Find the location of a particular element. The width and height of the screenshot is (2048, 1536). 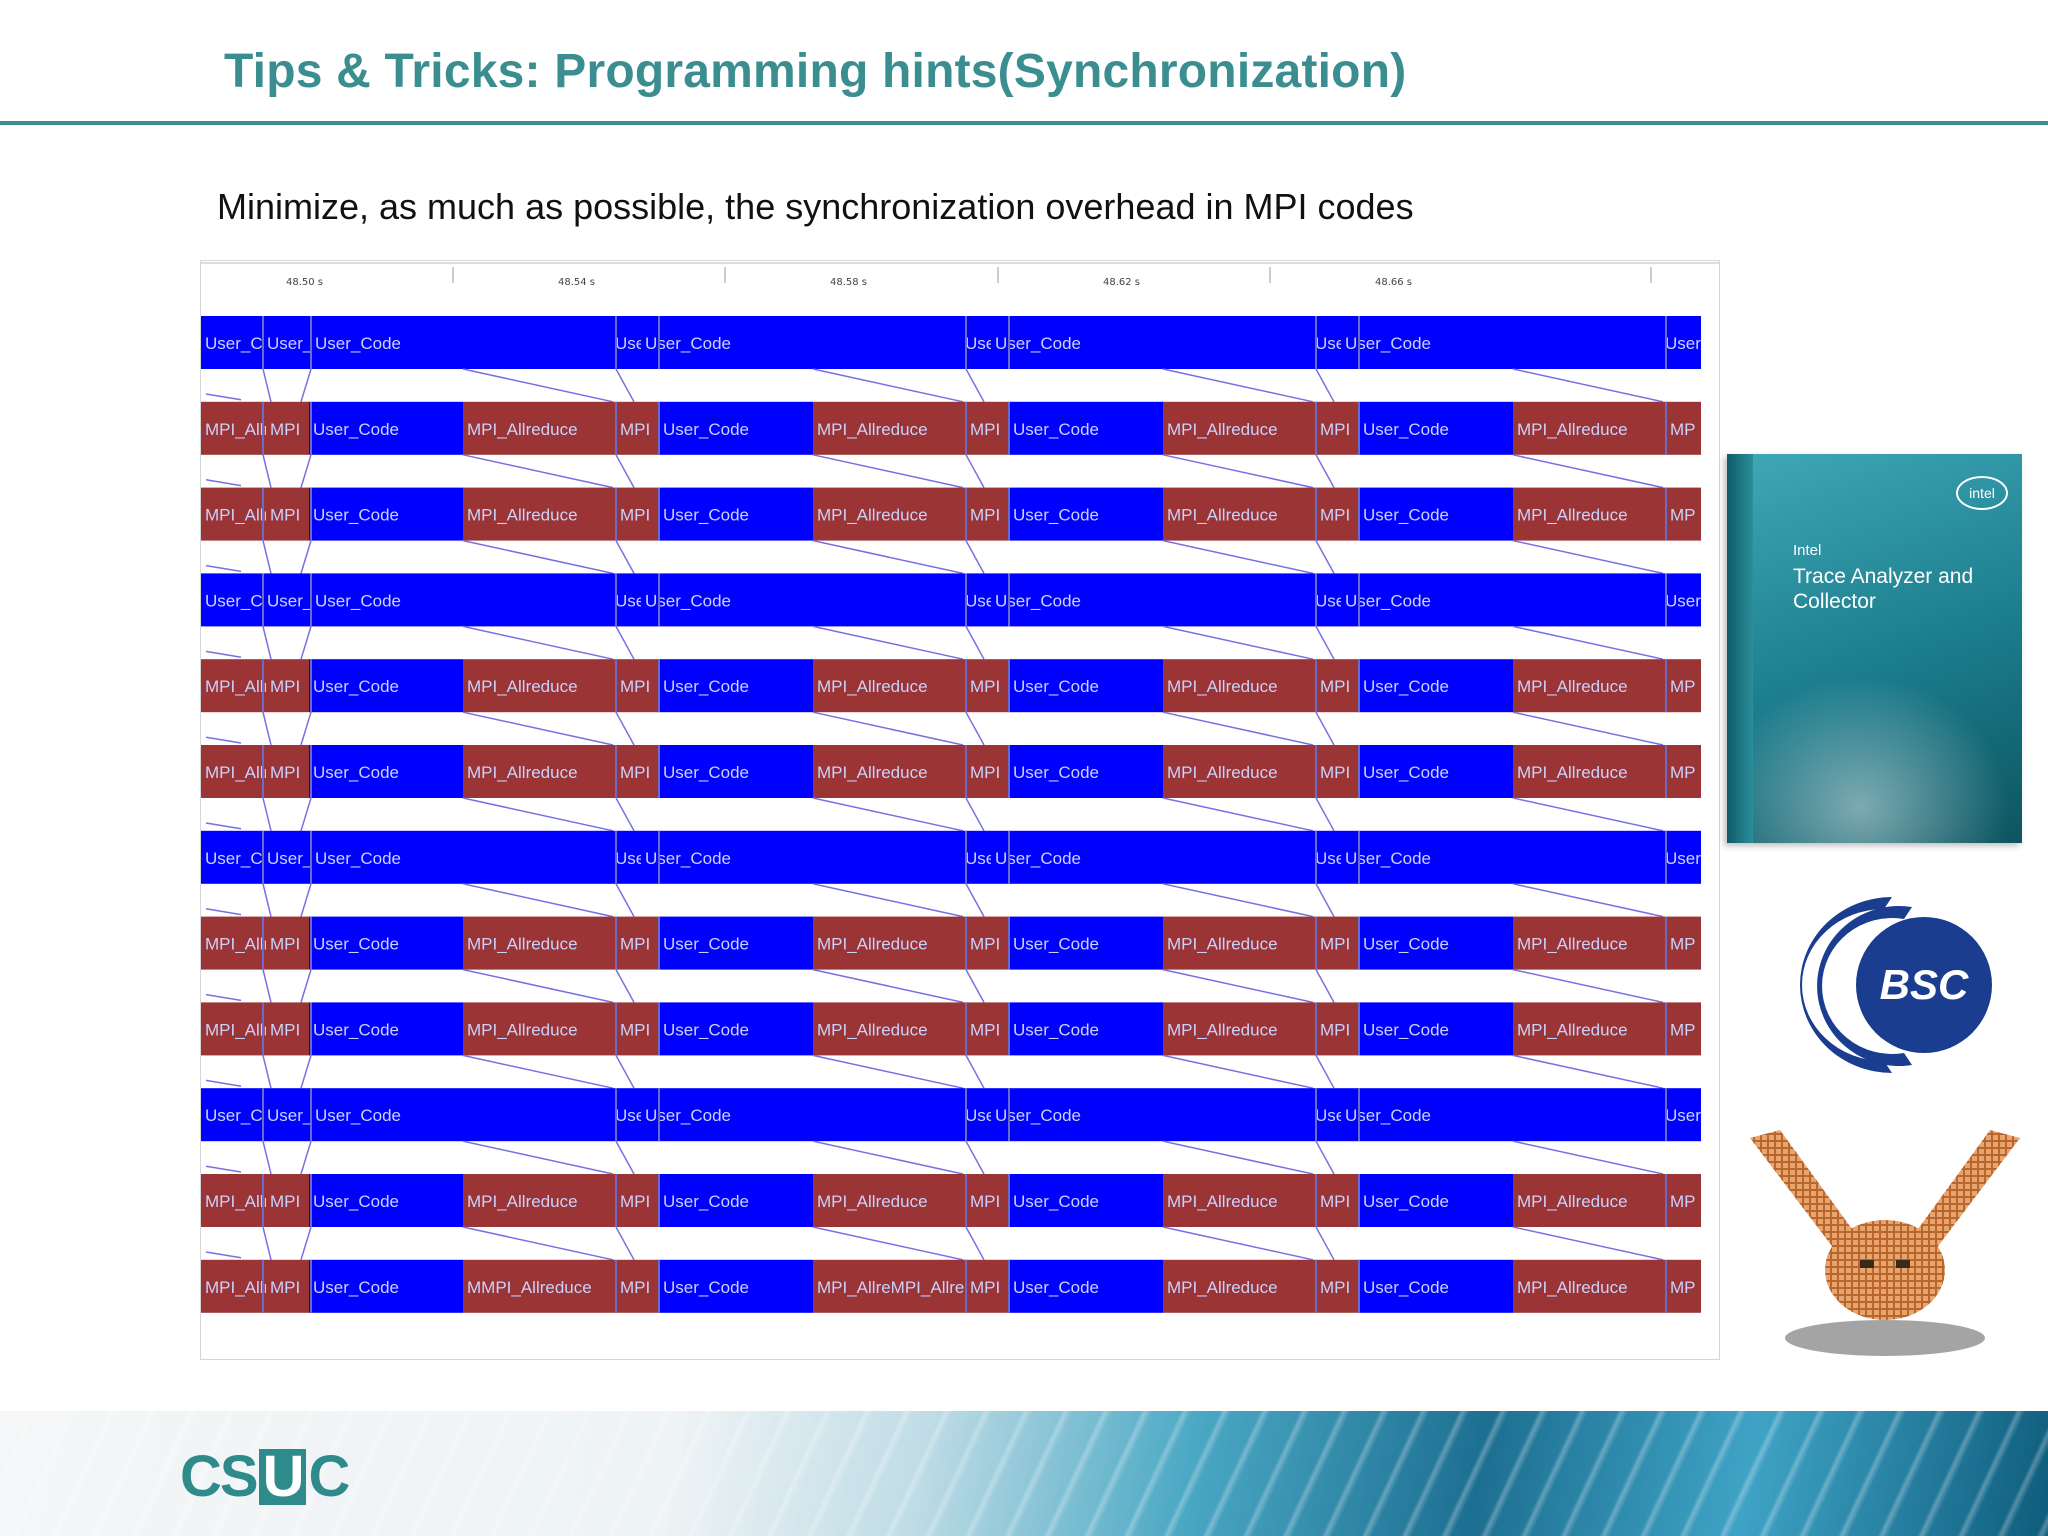

axis-tick-label: 48.54 s is located at coordinates (576, 282).